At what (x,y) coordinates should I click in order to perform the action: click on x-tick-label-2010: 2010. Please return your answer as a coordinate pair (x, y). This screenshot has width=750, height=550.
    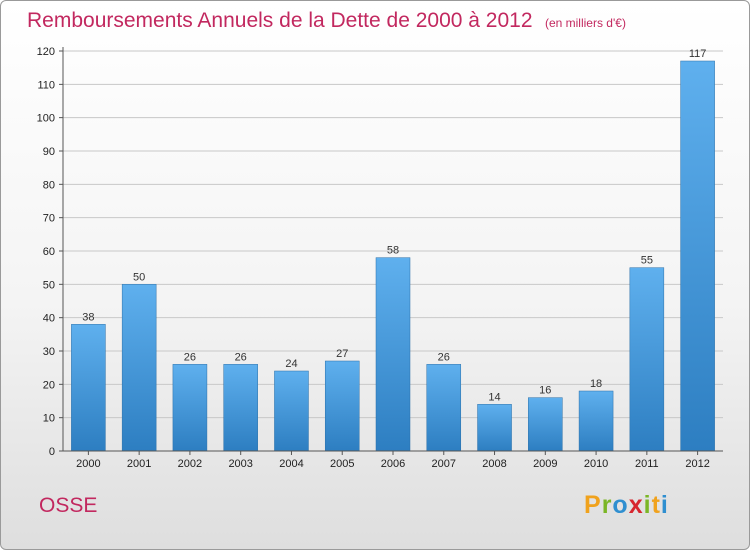
    Looking at the image, I should click on (596, 464).